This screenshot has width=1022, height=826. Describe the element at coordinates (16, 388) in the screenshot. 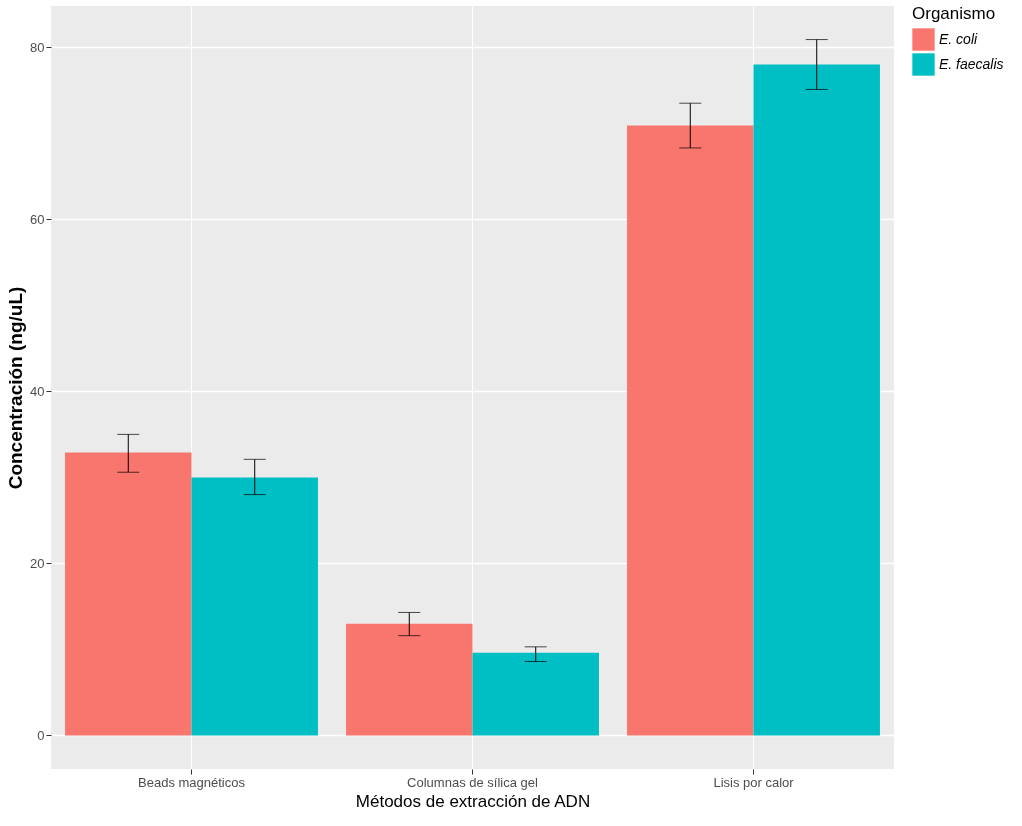

I see `y-axis-title: Concentración (ng/uL)` at that location.